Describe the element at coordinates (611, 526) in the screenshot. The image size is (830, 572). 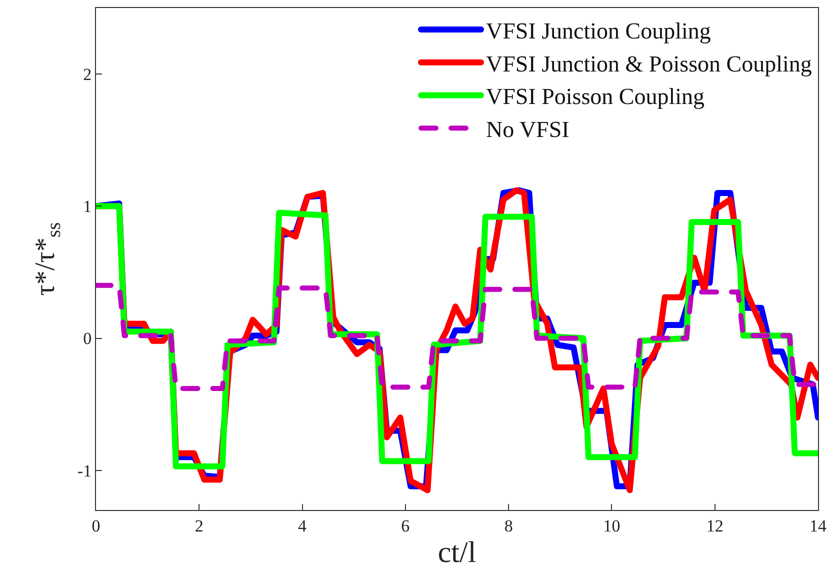
I see `x-tick-label: 10` at that location.